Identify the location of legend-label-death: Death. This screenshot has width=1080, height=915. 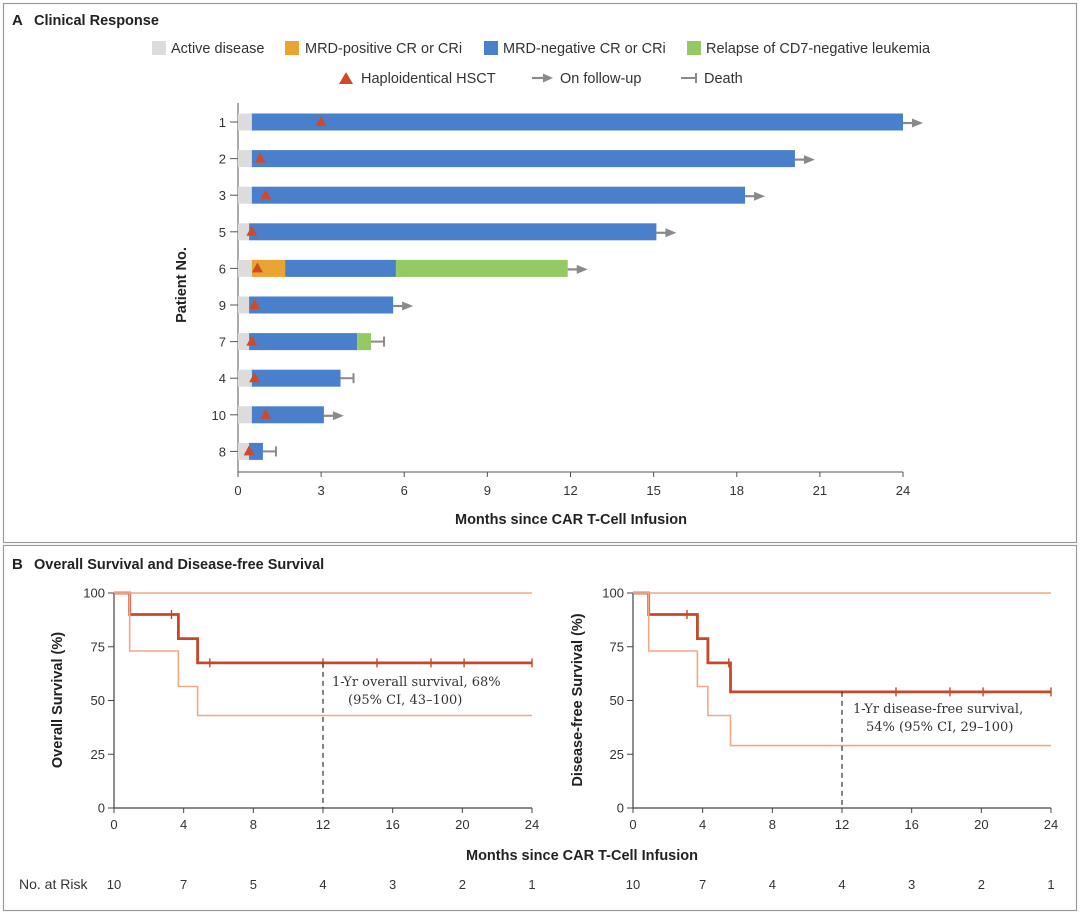
(723, 79).